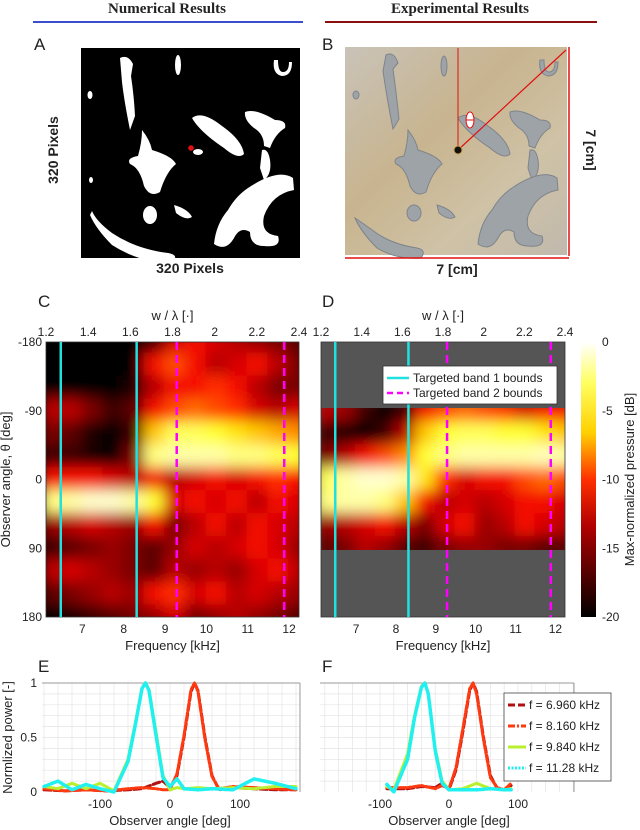  Describe the element at coordinates (191, 148) in the screenshot. I see `source-point-marker` at that location.